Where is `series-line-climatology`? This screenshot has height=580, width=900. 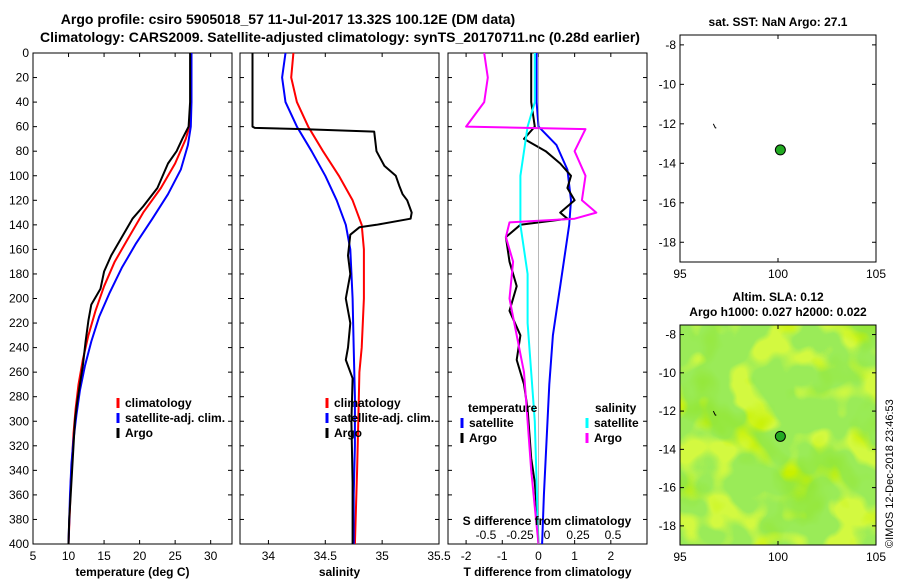 series-line-climatology is located at coordinates (327, 298).